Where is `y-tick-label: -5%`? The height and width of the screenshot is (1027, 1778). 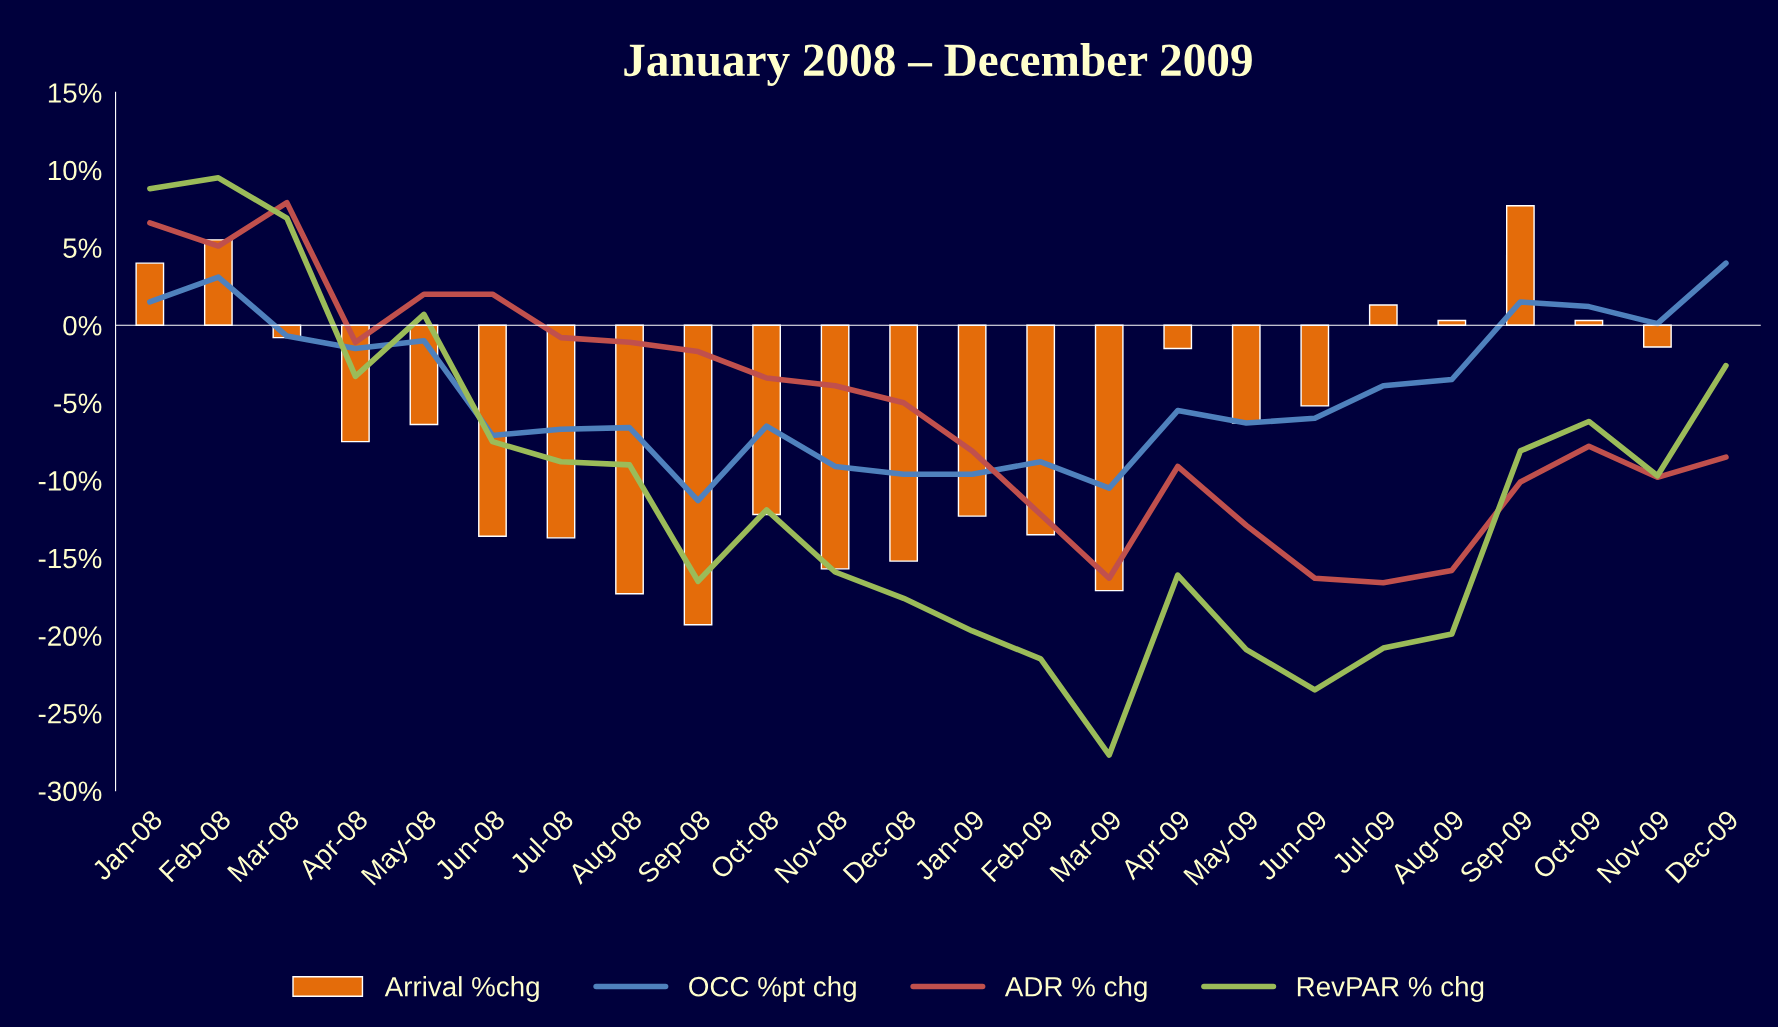 y-tick-label: -5% is located at coordinates (78, 403).